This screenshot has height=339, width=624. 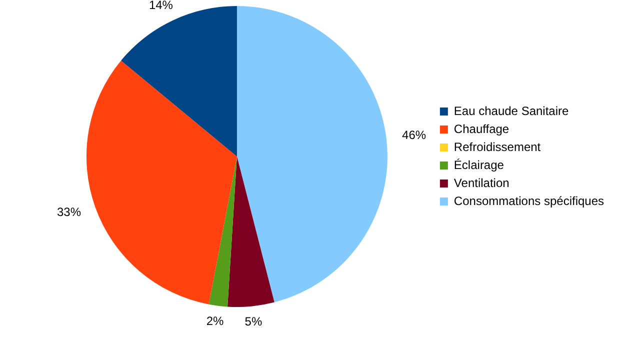 I want to click on data-label: 5%, so click(x=253, y=321).